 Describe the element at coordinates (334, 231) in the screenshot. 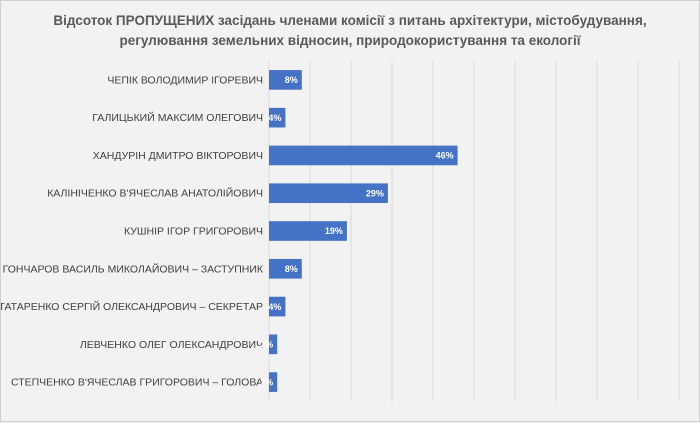

I see `data-label: 19%` at that location.